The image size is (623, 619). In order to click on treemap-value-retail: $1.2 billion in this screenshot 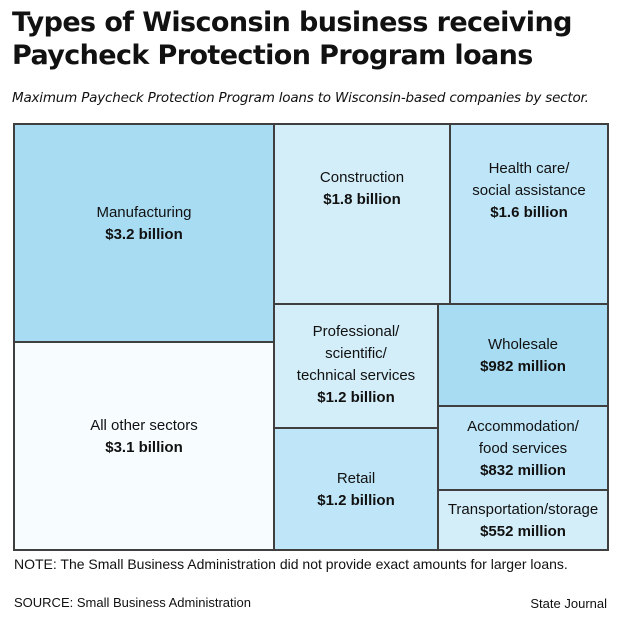, I will do `click(356, 500)`.